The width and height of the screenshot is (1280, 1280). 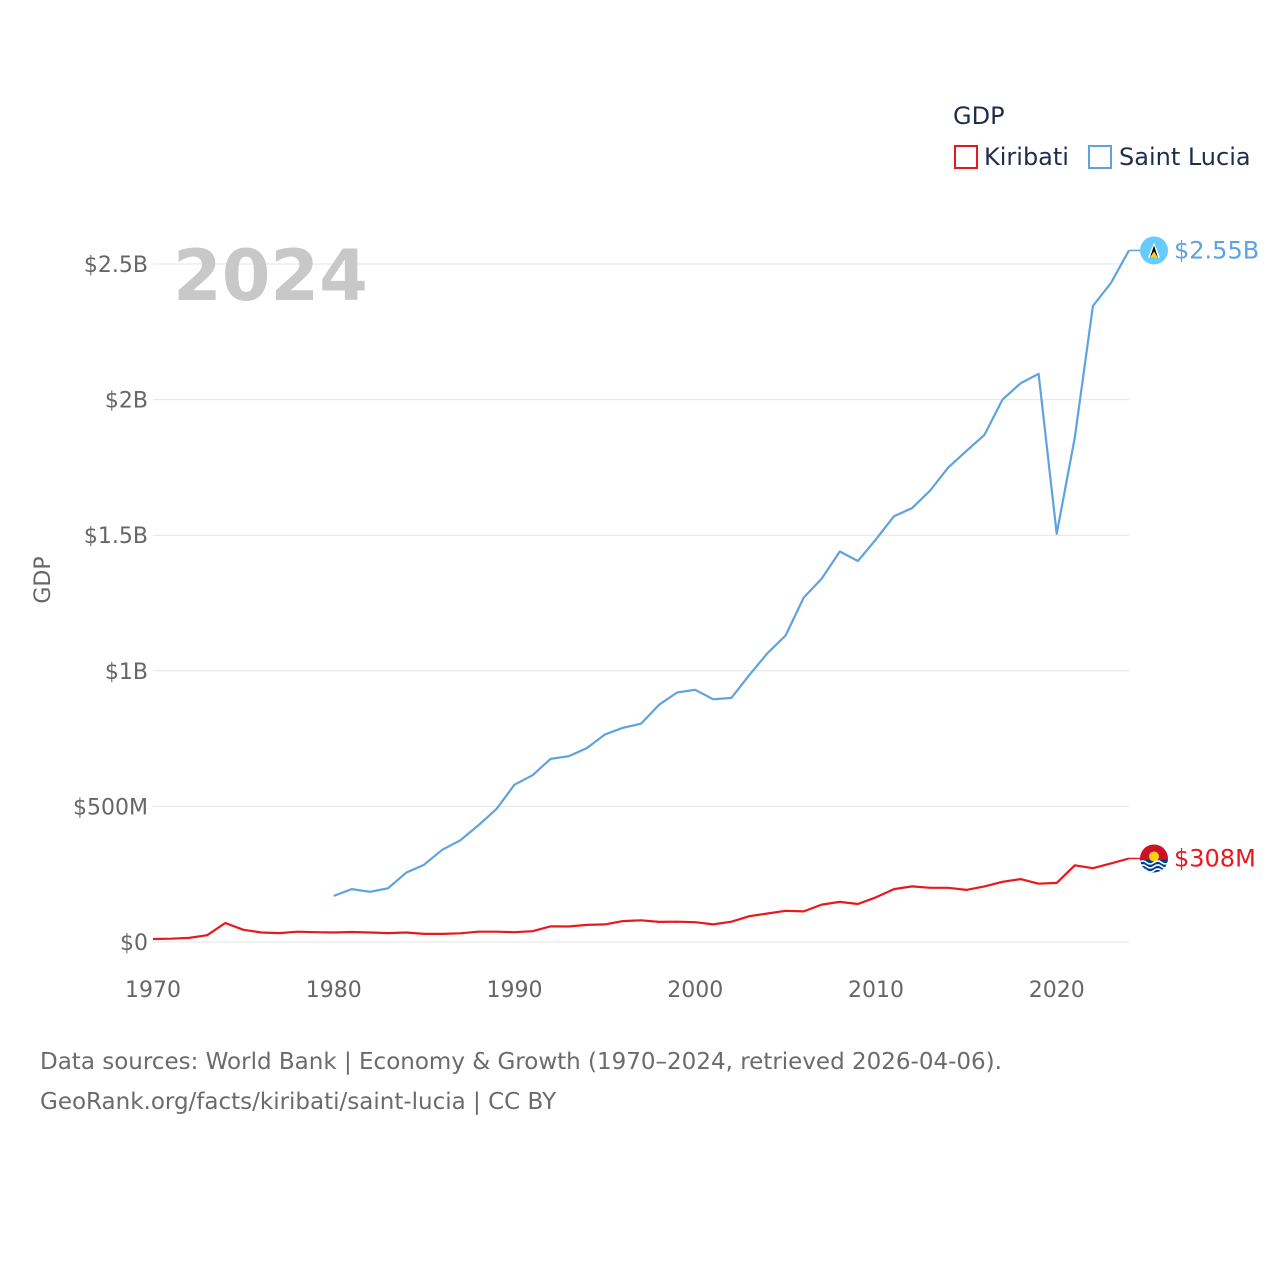 I want to click on end-value-label-saint-lucia: $2.55B, so click(x=1216, y=250).